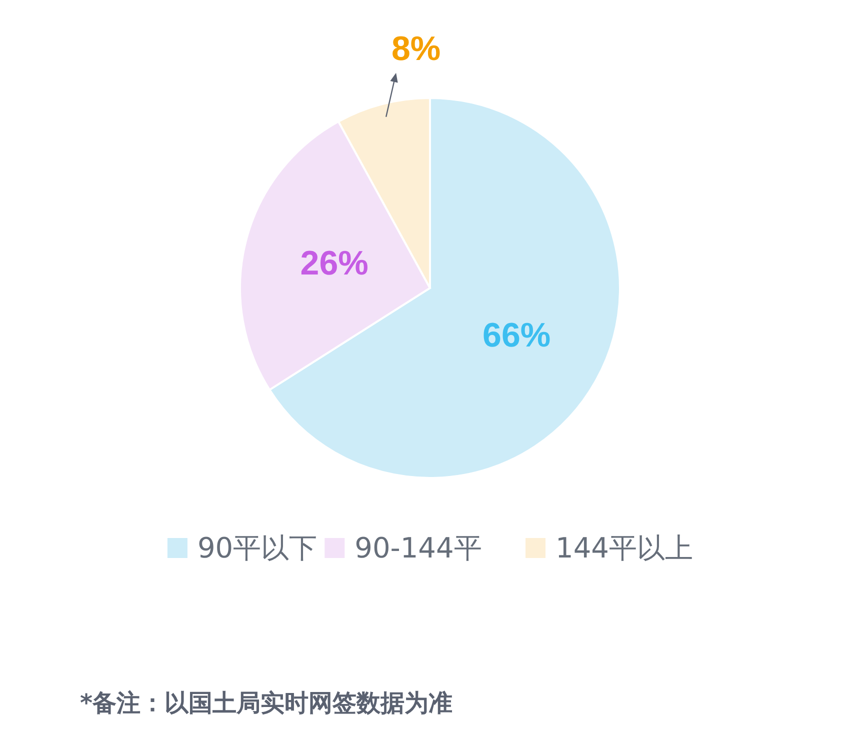 The image size is (841, 729). What do you see at coordinates (418, 548) in the screenshot?
I see `legend-label: 90-144平` at bounding box center [418, 548].